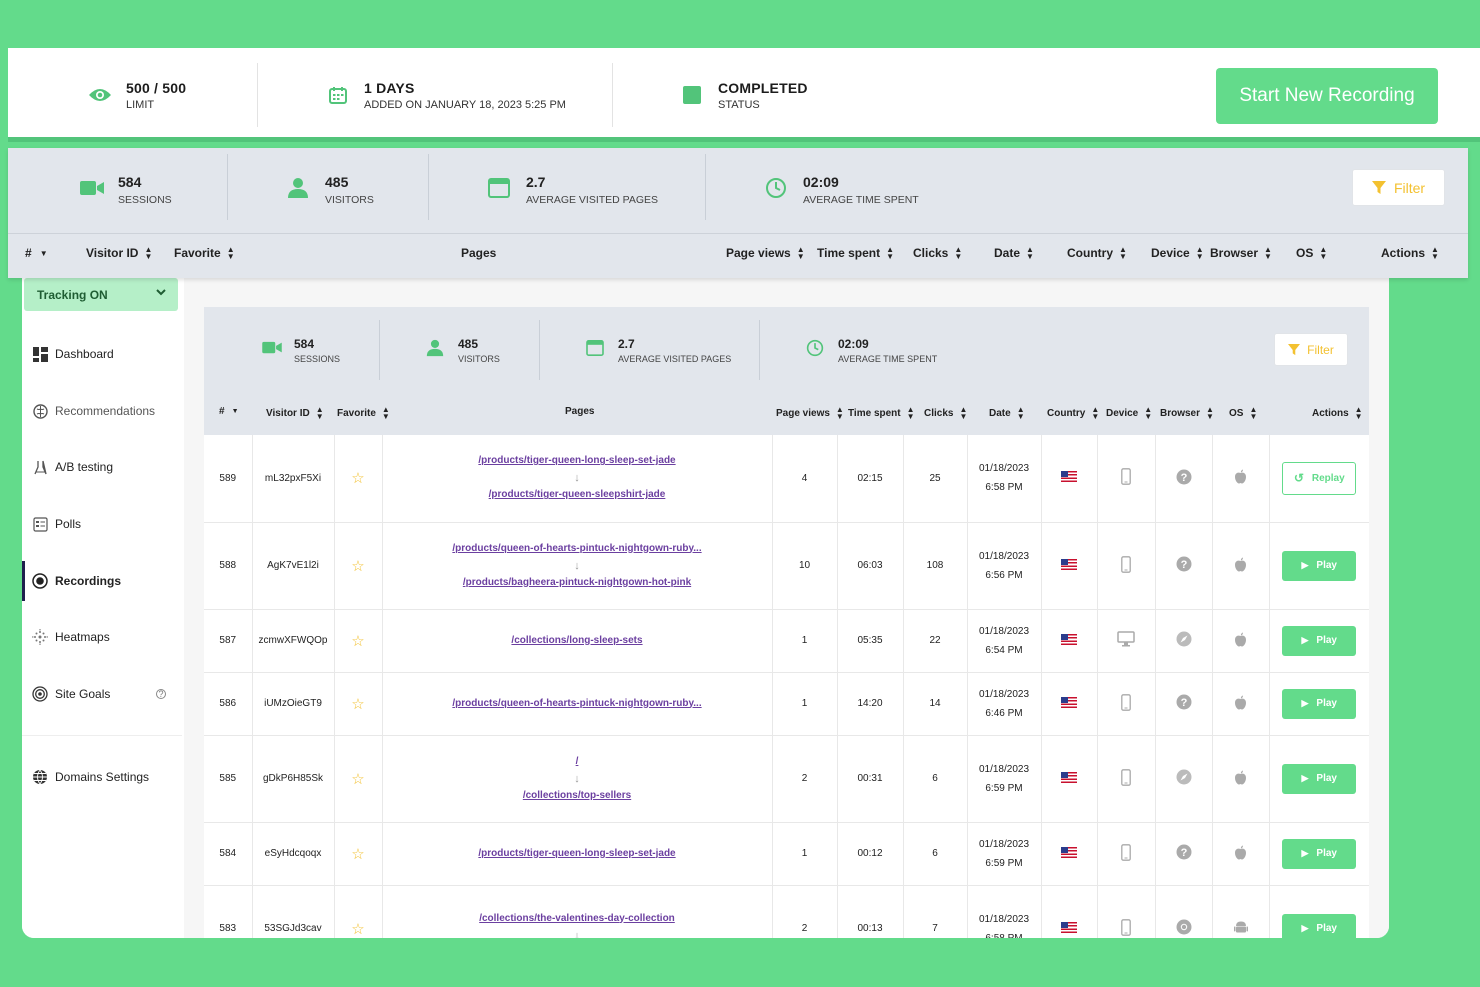 This screenshot has width=1480, height=987. I want to click on nav-heatmaps-label: Heatmaps, so click(82, 637).